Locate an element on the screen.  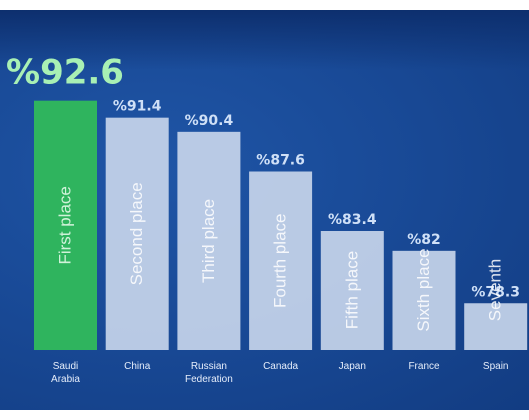
value-label: %78.3 is located at coordinates (495, 292).